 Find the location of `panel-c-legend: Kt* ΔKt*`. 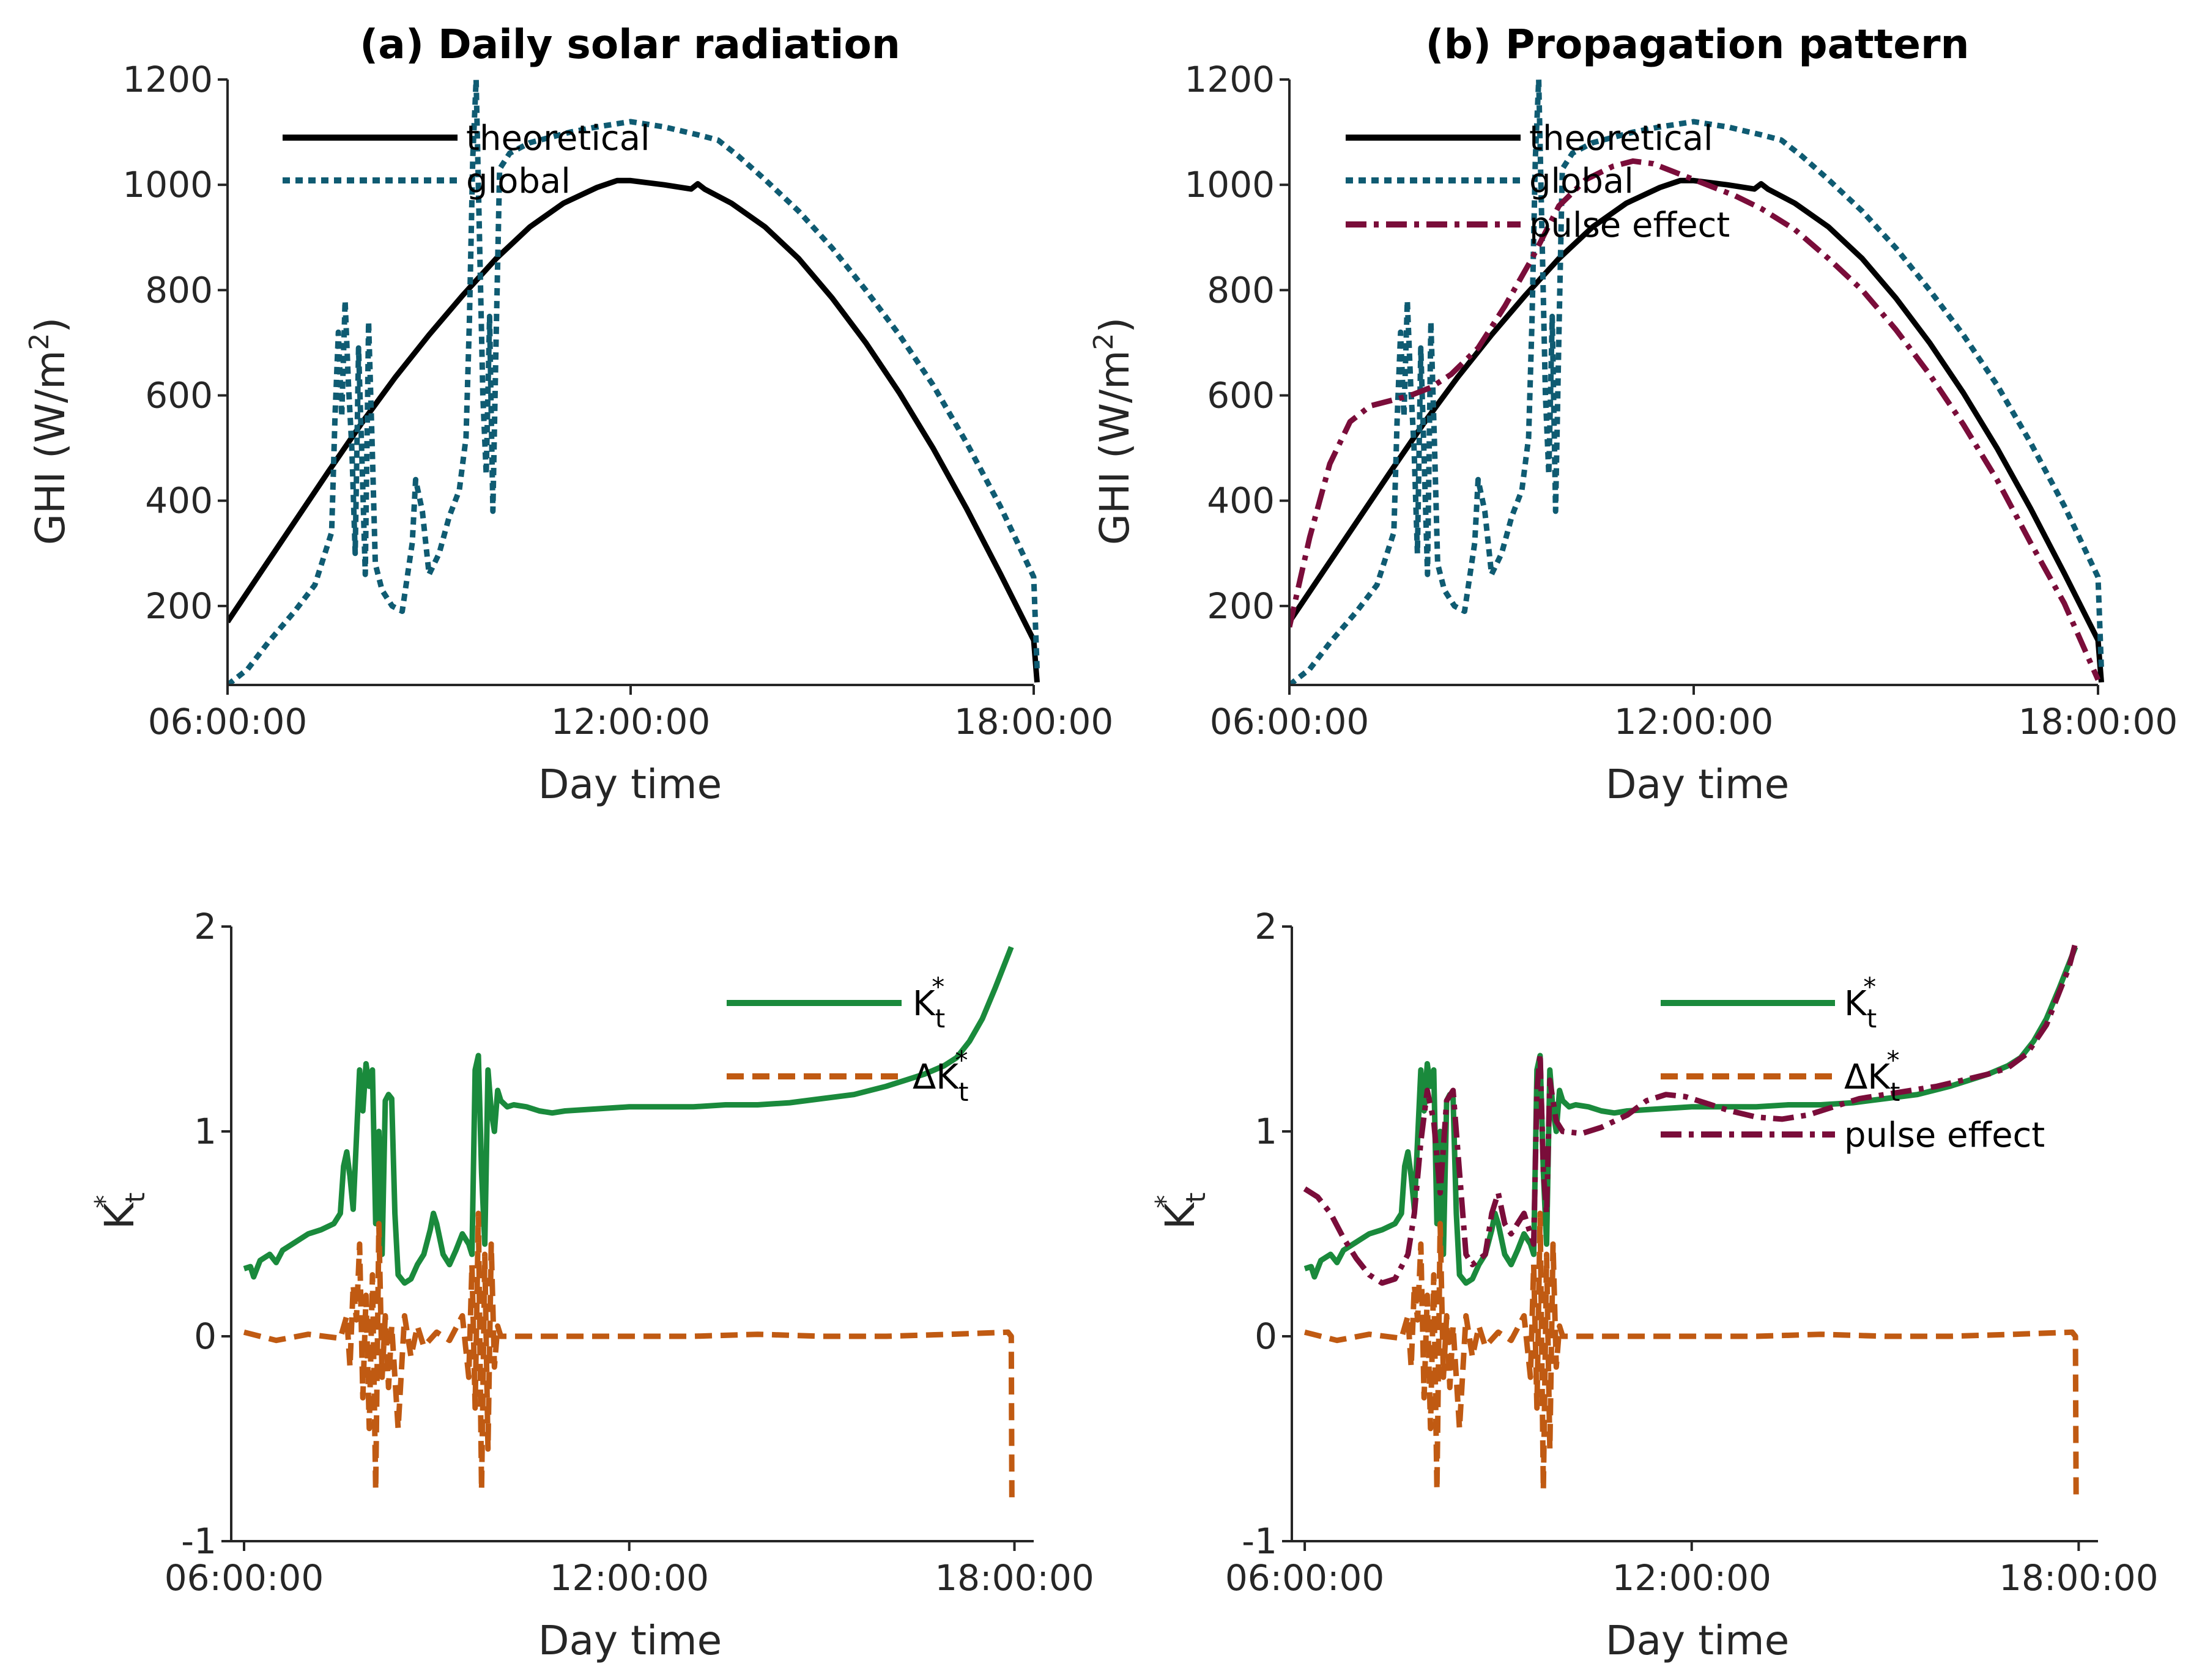

panel-c-legend: Kt* ΔKt* is located at coordinates (848, 1039).